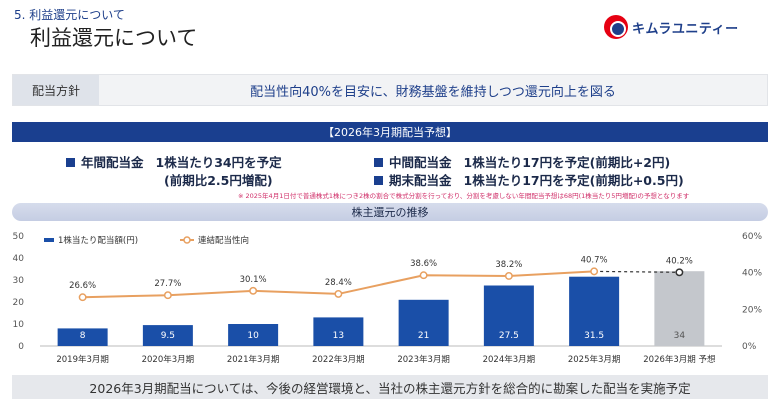 This screenshot has height=406, width=780. What do you see at coordinates (680, 336) in the screenshot?
I see `bar-value-label: 34` at bounding box center [680, 336].